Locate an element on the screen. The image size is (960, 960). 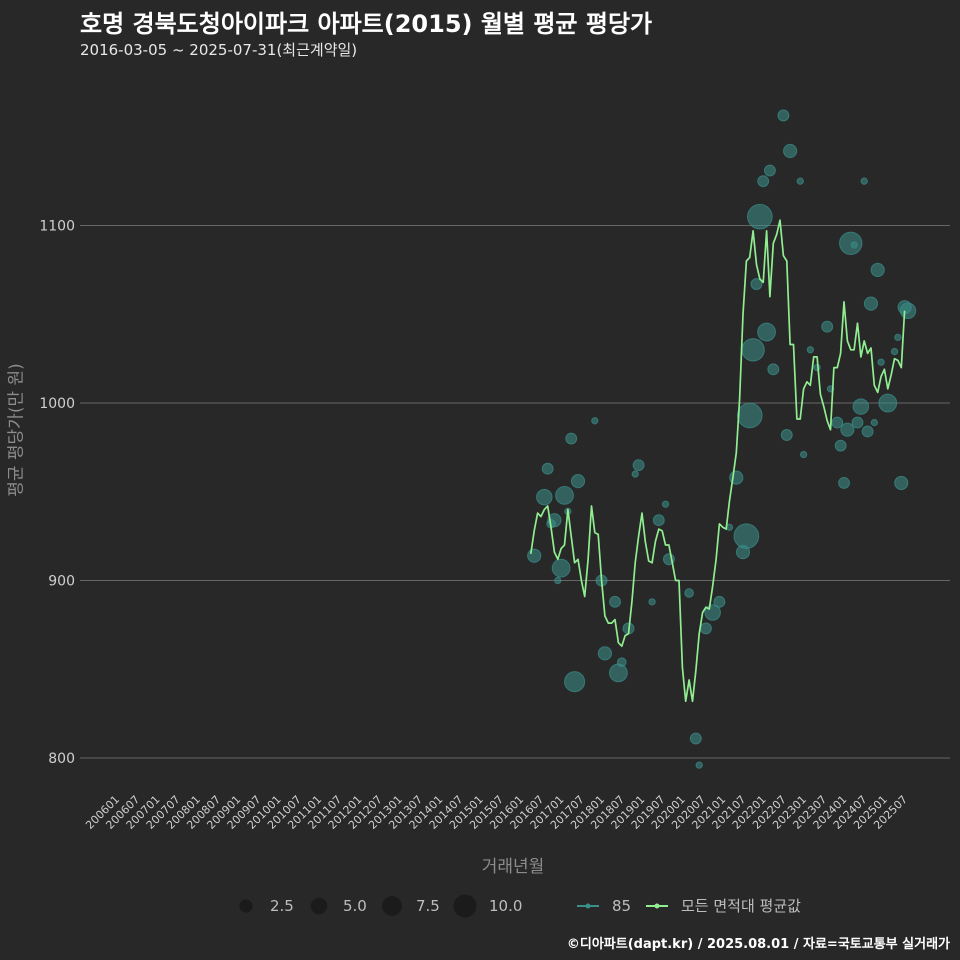
y-tick-label: 900 is located at coordinates (61, 582).